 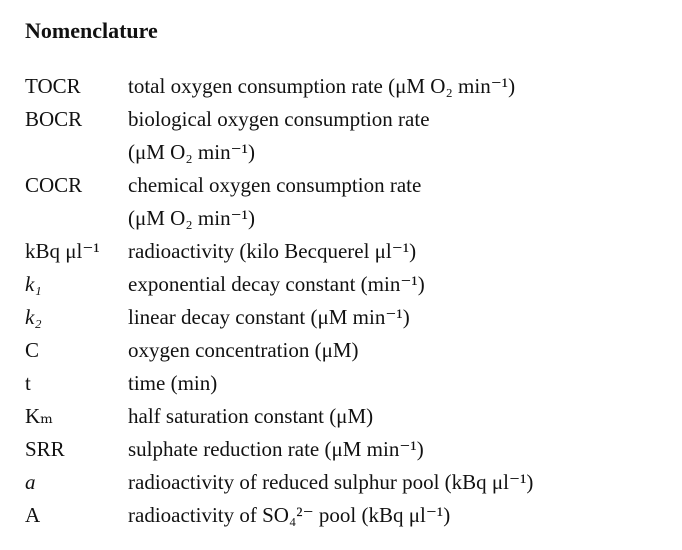 I want to click on entry: SRR sulphate reduction rate (μM min⁻¹), so click(x=350, y=449).